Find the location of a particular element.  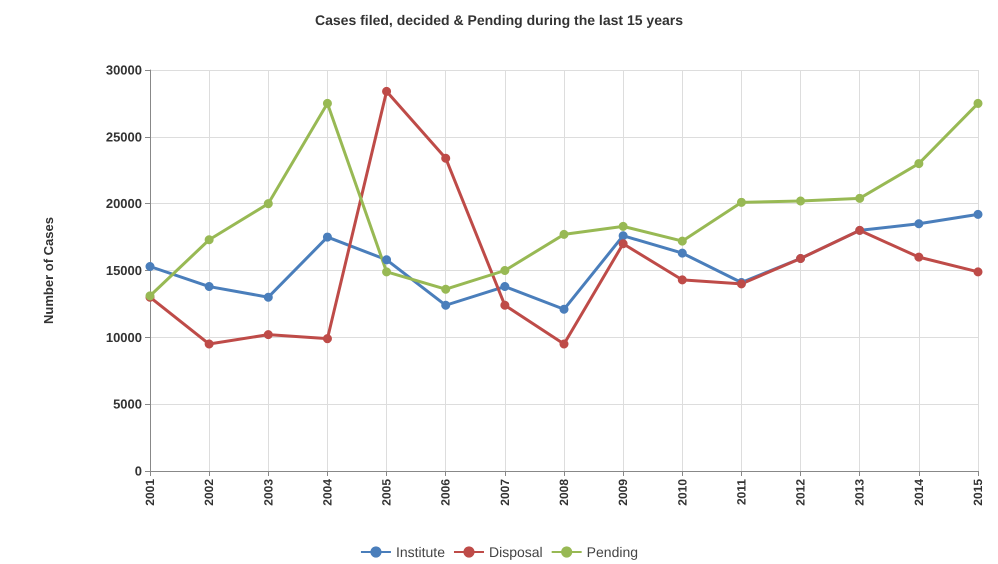

x-tick-label: 2004 is located at coordinates (327, 492).